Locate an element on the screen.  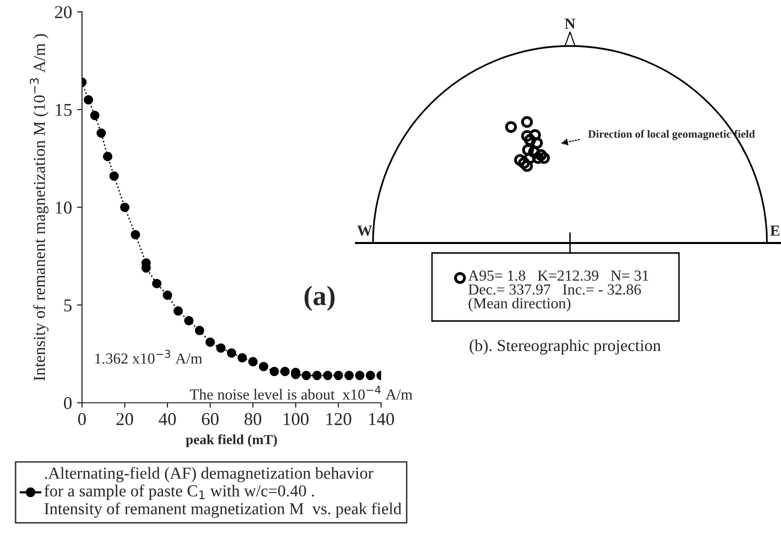
annotation: (a) is located at coordinates (319, 298).